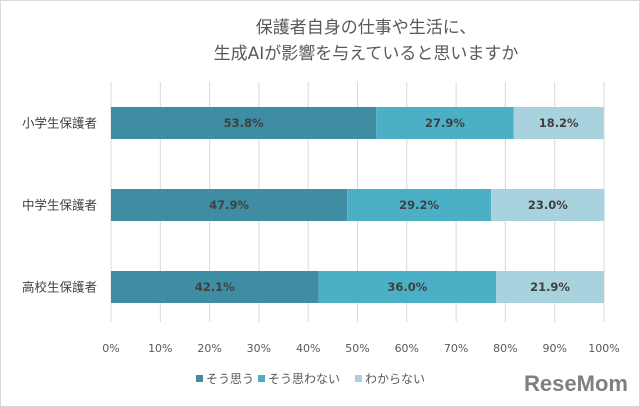 The image size is (640, 407). Describe the element at coordinates (304, 379) in the screenshot. I see `legend-label: そう思わない` at that location.